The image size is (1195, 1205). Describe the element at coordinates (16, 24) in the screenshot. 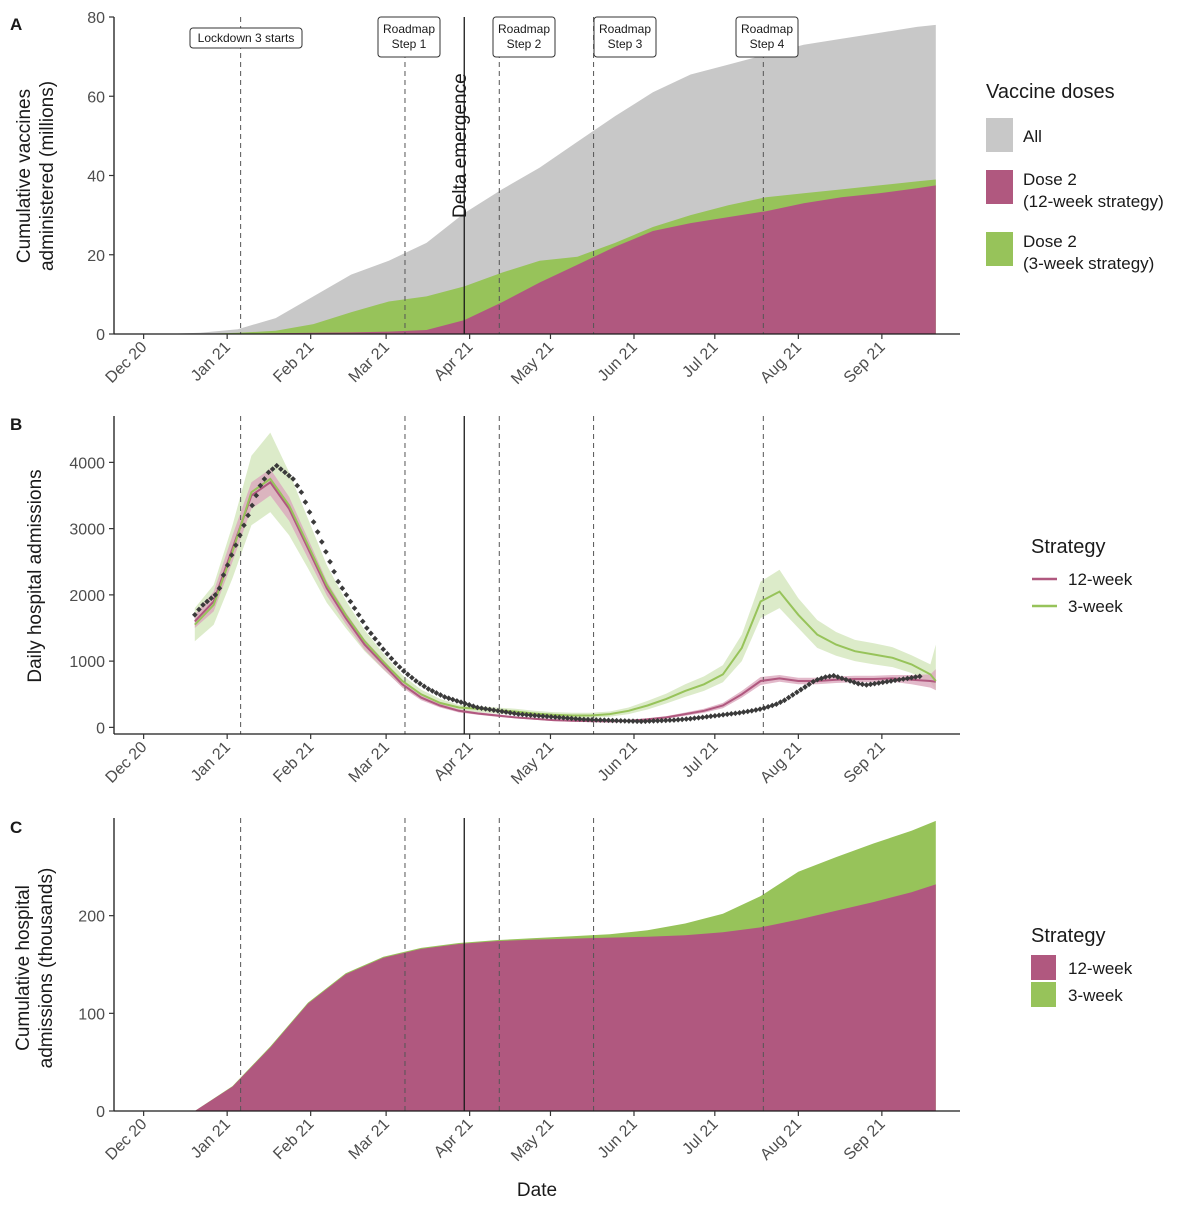

I see `panel-a-letter: A` at that location.